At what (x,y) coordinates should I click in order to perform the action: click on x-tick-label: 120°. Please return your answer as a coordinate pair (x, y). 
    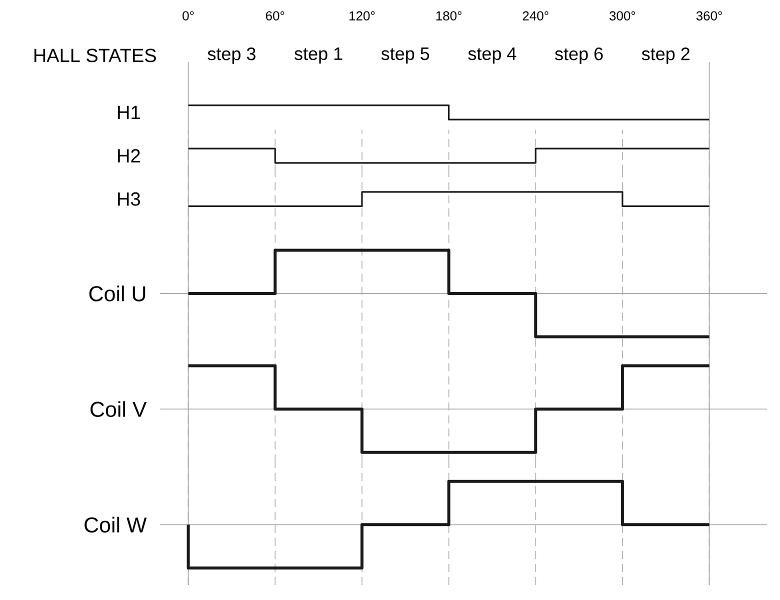
    Looking at the image, I should click on (362, 15).